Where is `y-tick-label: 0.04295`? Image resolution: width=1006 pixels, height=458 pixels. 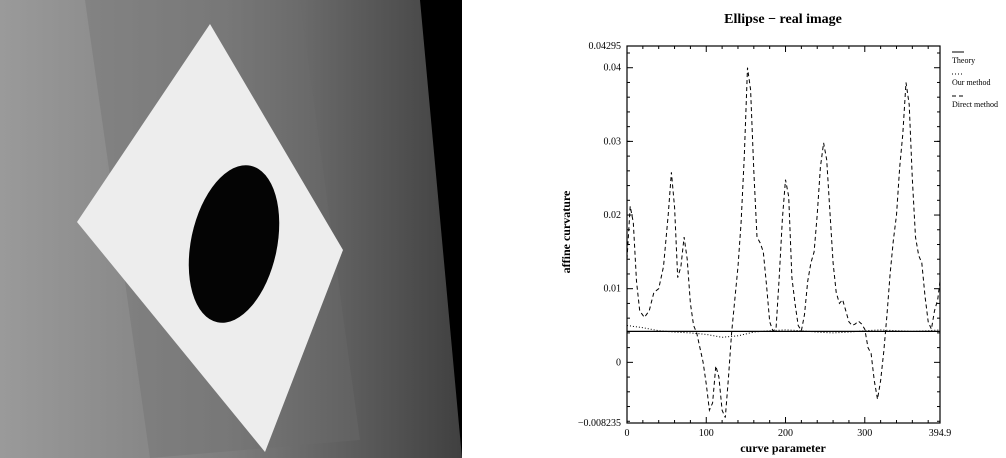 y-tick-label: 0.04295 is located at coordinates (605, 46).